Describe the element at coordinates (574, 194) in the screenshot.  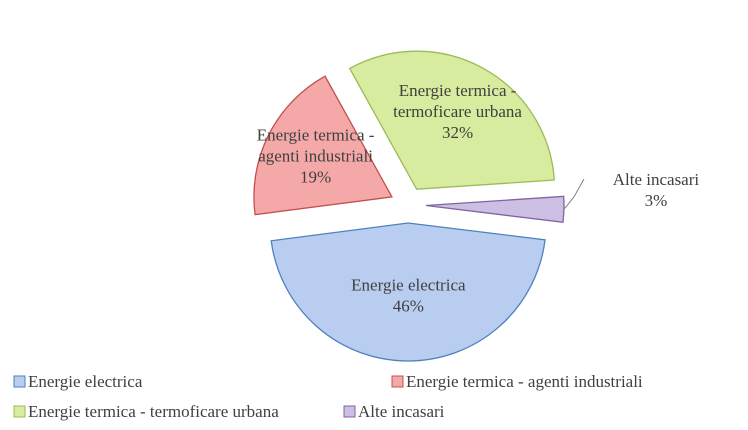
I see `leader-line` at that location.